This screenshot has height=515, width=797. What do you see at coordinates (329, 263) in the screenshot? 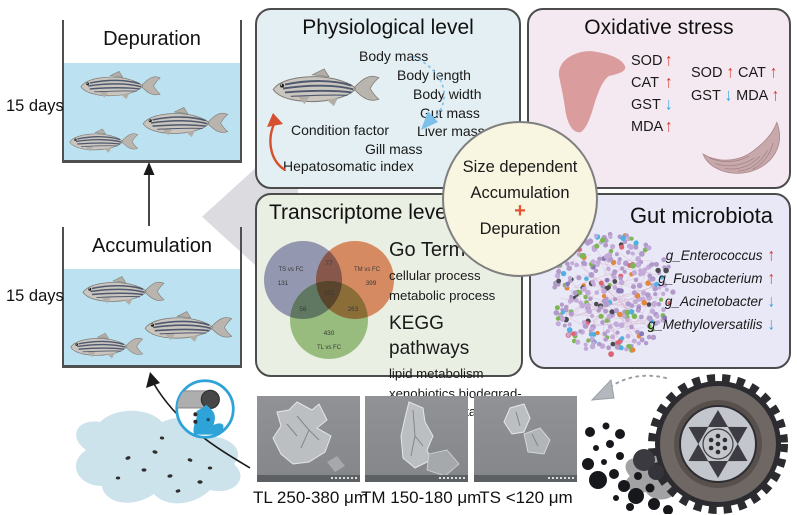
I see `venn-count: 77` at bounding box center [329, 263].